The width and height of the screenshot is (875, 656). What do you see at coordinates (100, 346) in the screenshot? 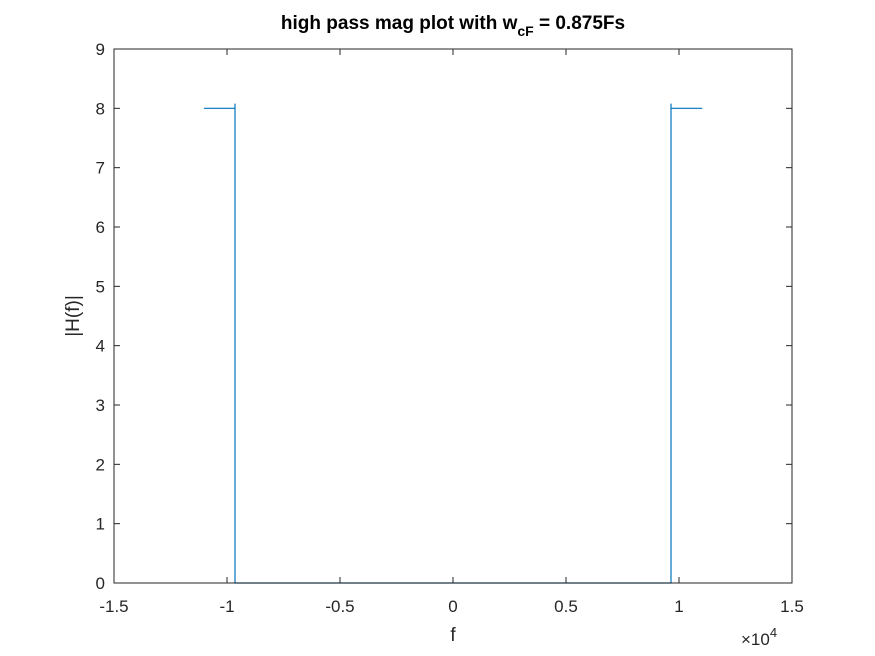
I see `y-tick-label: 4` at bounding box center [100, 346].